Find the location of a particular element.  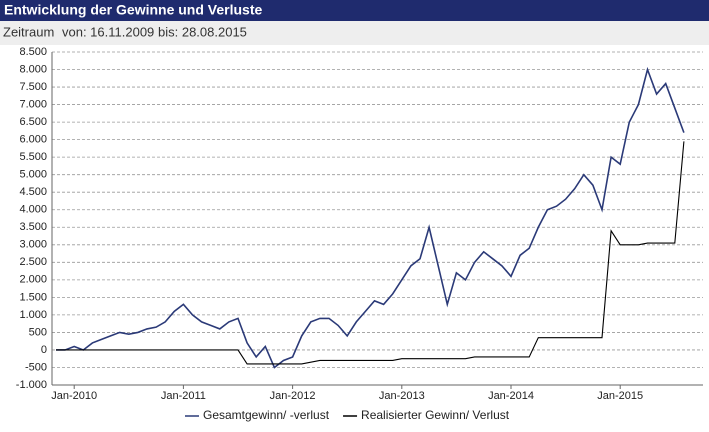

y-tick-label: -1.000 is located at coordinates (31, 385).